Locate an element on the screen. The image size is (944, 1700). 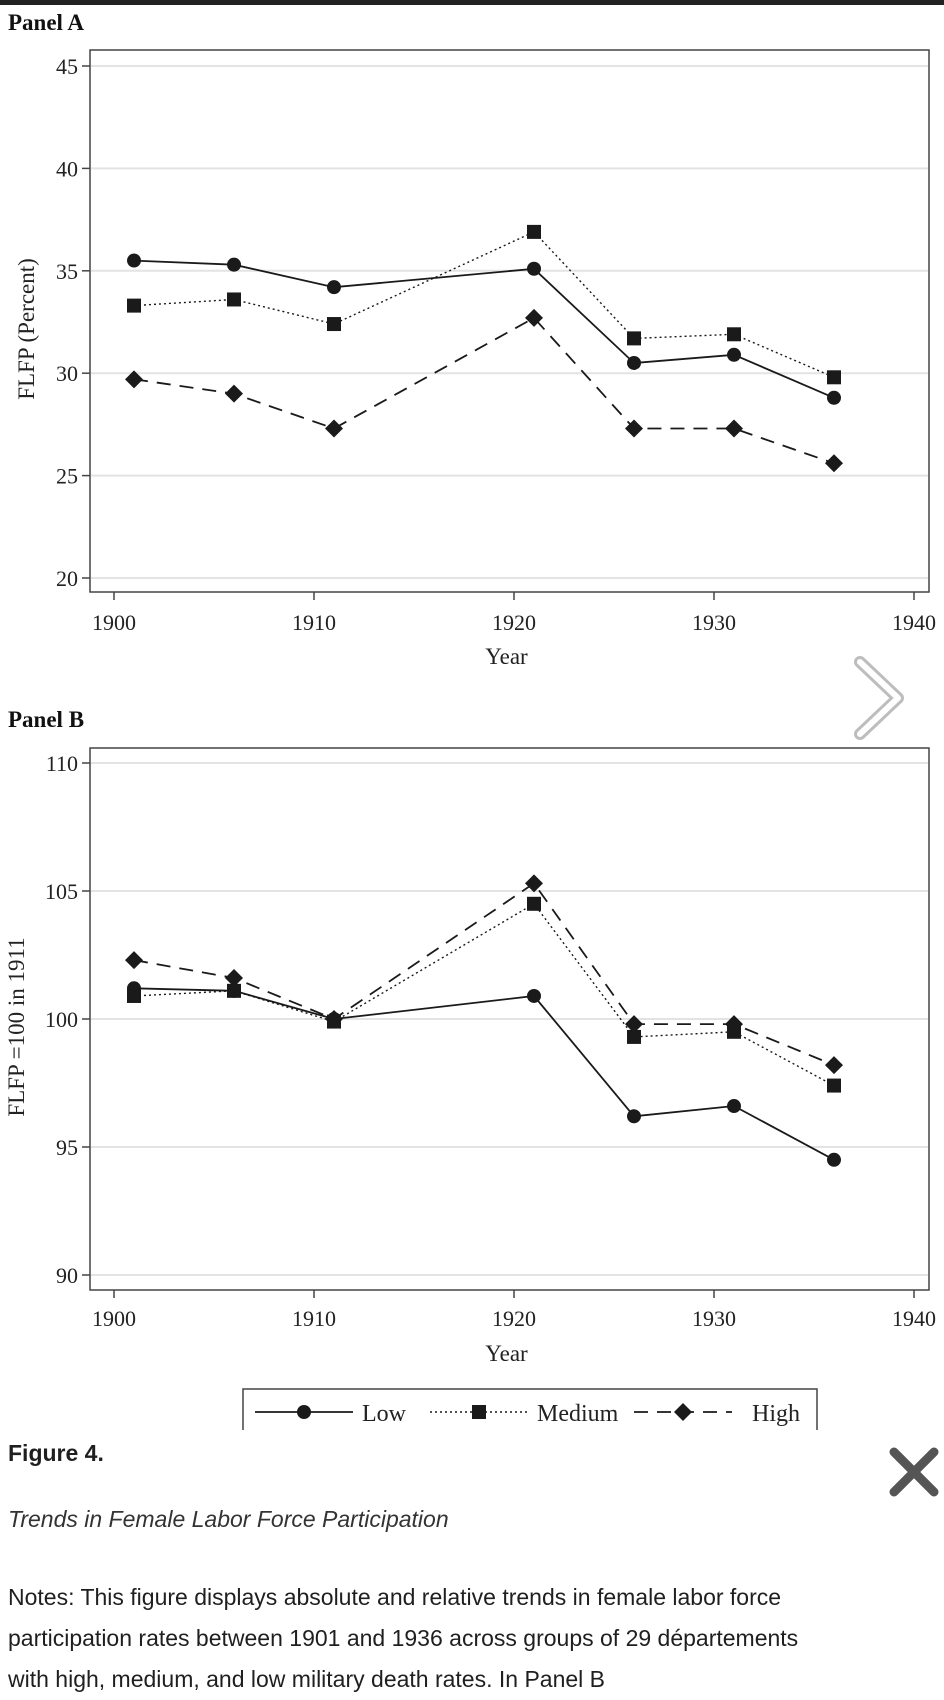
close-icon is located at coordinates (914, 1472).